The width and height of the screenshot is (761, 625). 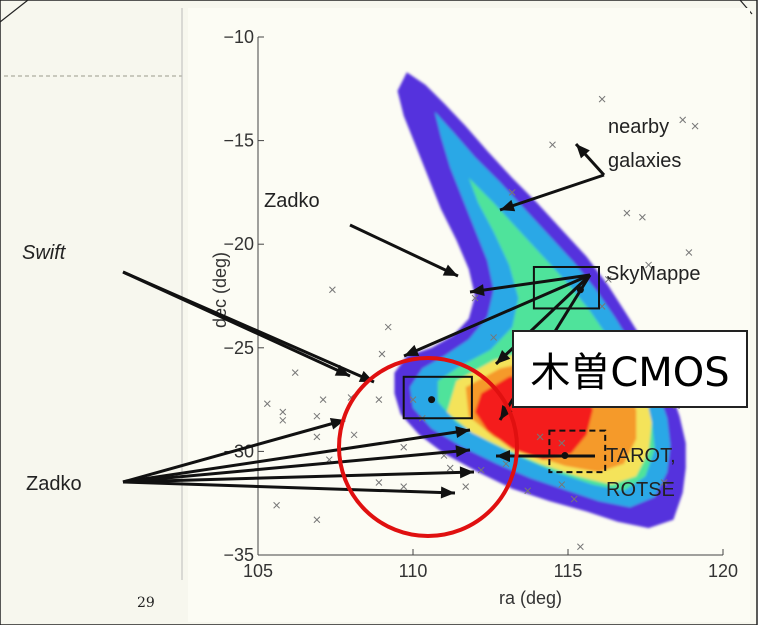 What do you see at coordinates (14, 11) in the screenshot?
I see `corner-line-left` at bounding box center [14, 11].